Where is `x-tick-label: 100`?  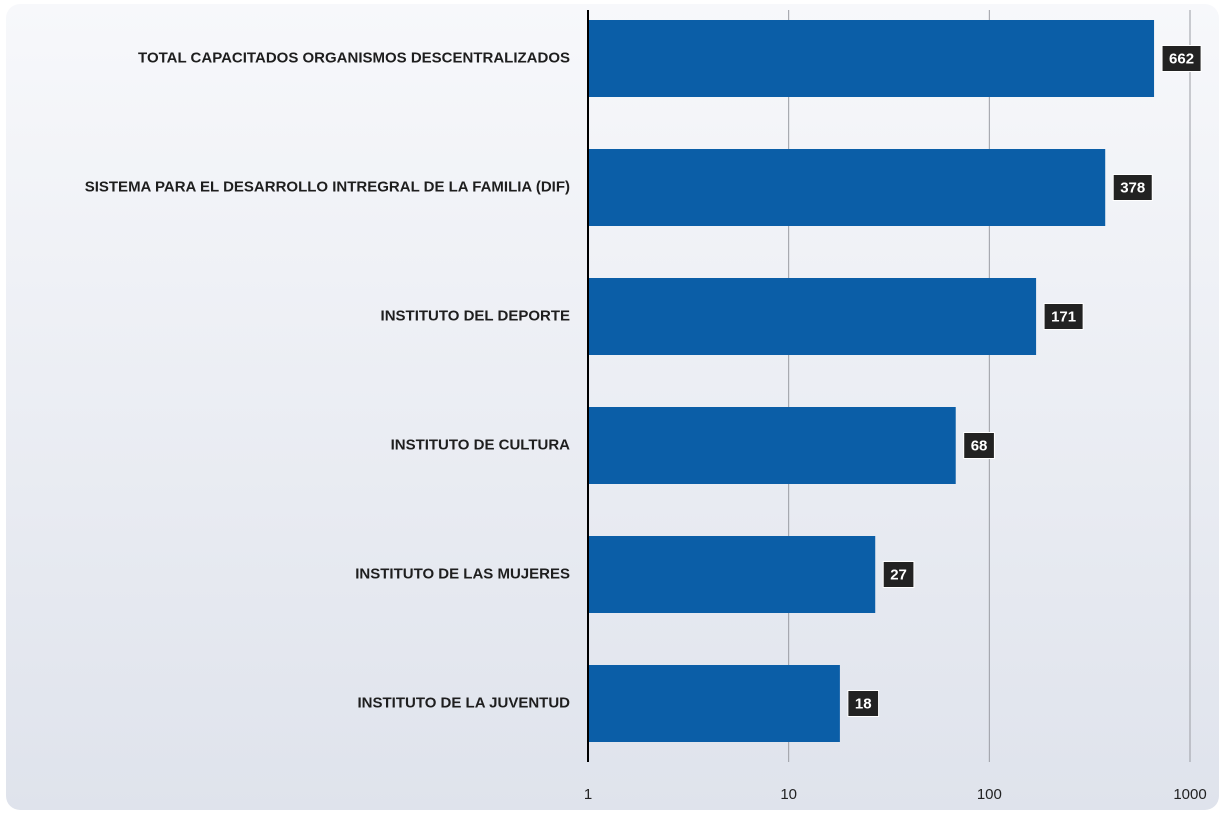 x-tick-label: 100 is located at coordinates (989, 794).